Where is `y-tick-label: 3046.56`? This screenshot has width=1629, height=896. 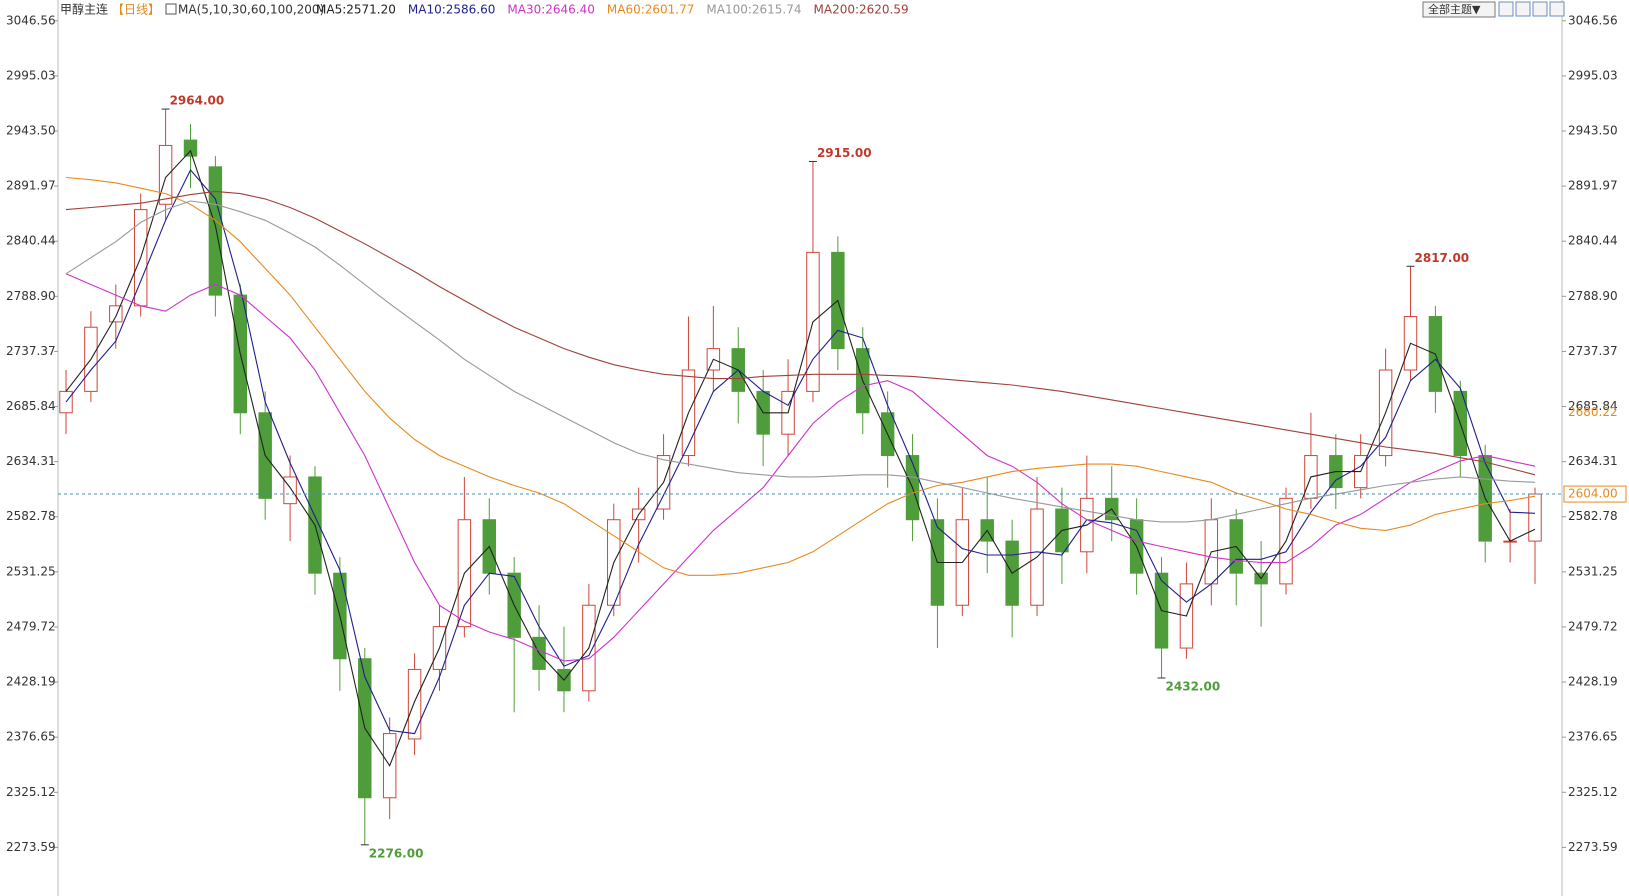 y-tick-label: 3046.56 is located at coordinates (31, 20).